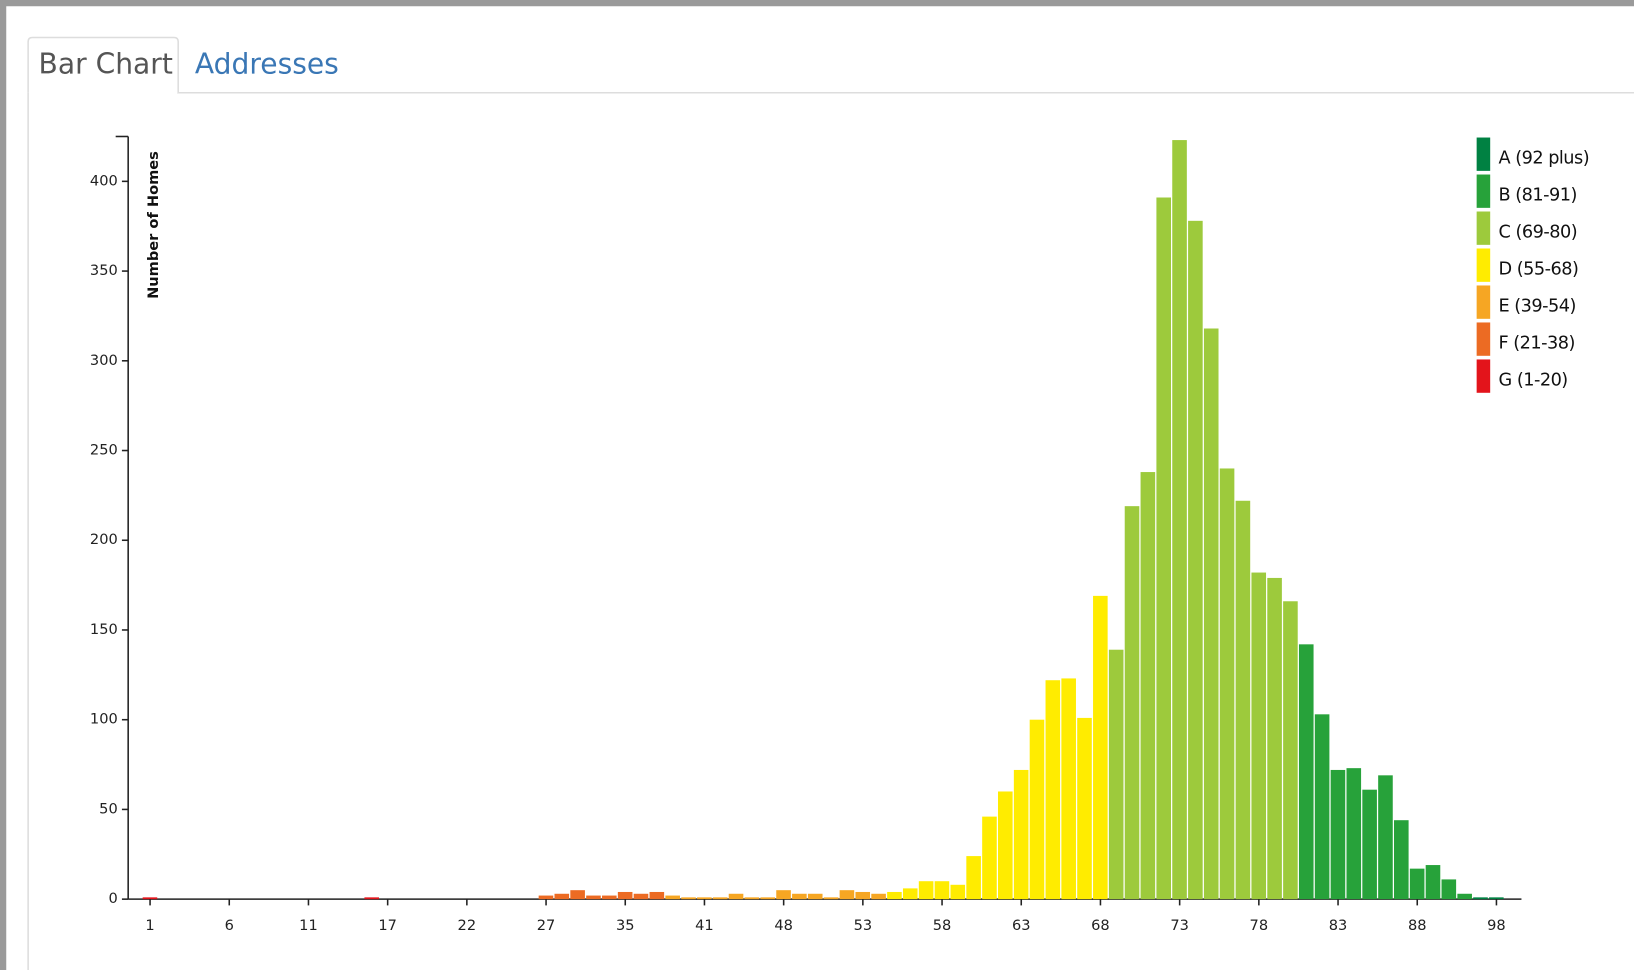 This screenshot has width=1634, height=970. I want to click on active-tab, so click(103, 64).